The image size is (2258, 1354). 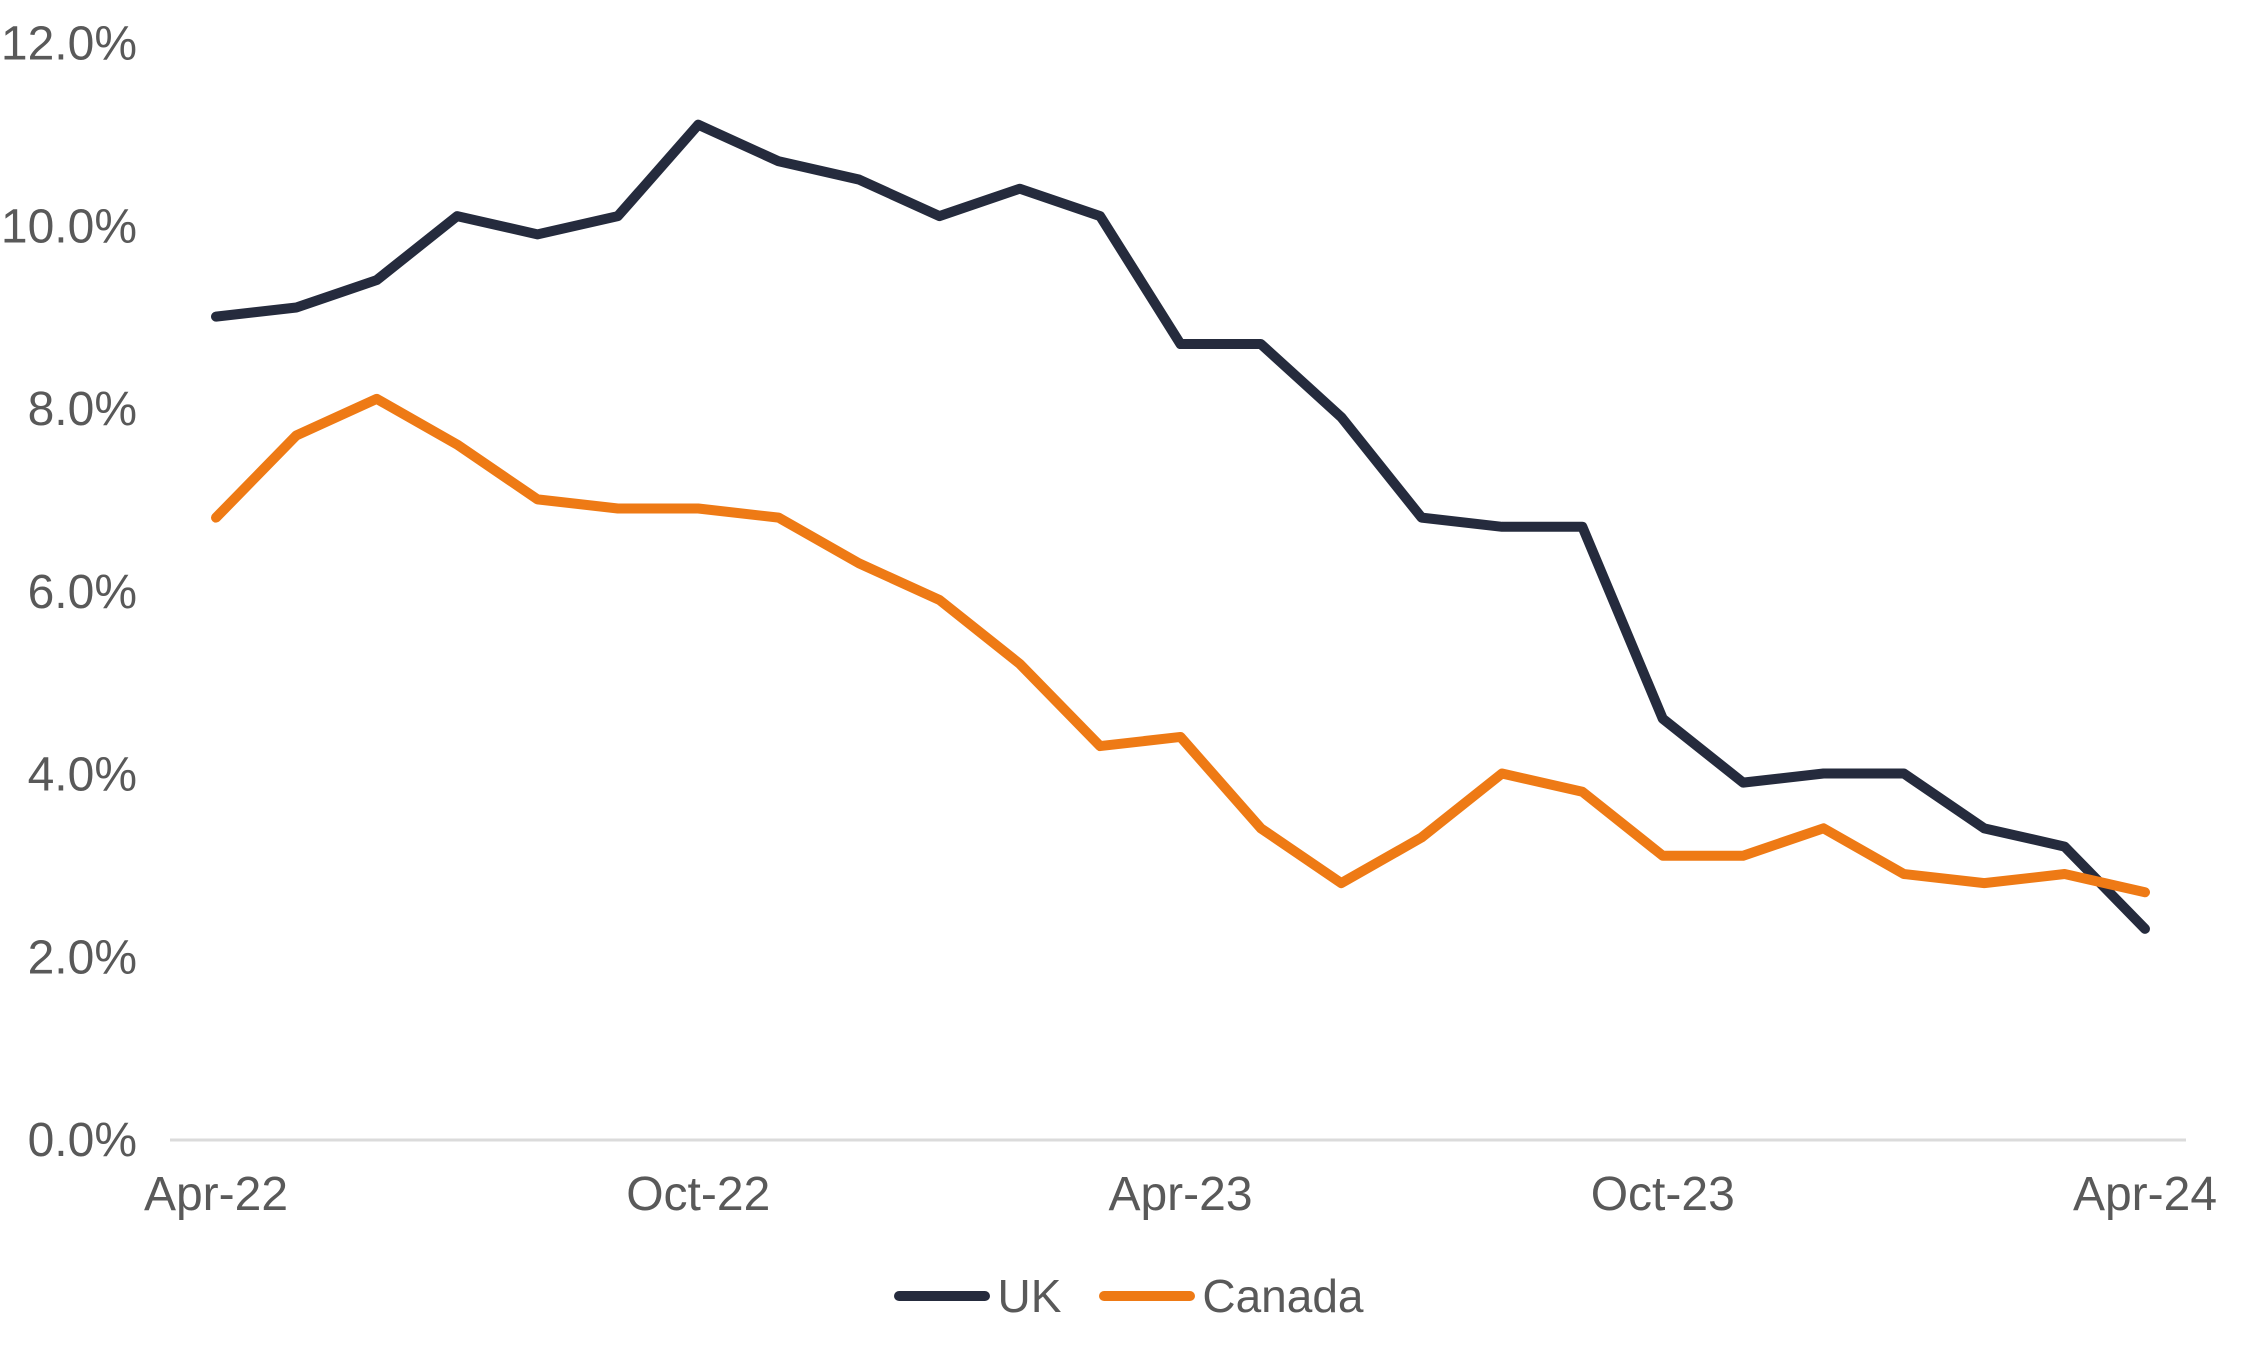 What do you see at coordinates (82, 409) in the screenshot?
I see `y-axis-tick-label: 8.0%` at bounding box center [82, 409].